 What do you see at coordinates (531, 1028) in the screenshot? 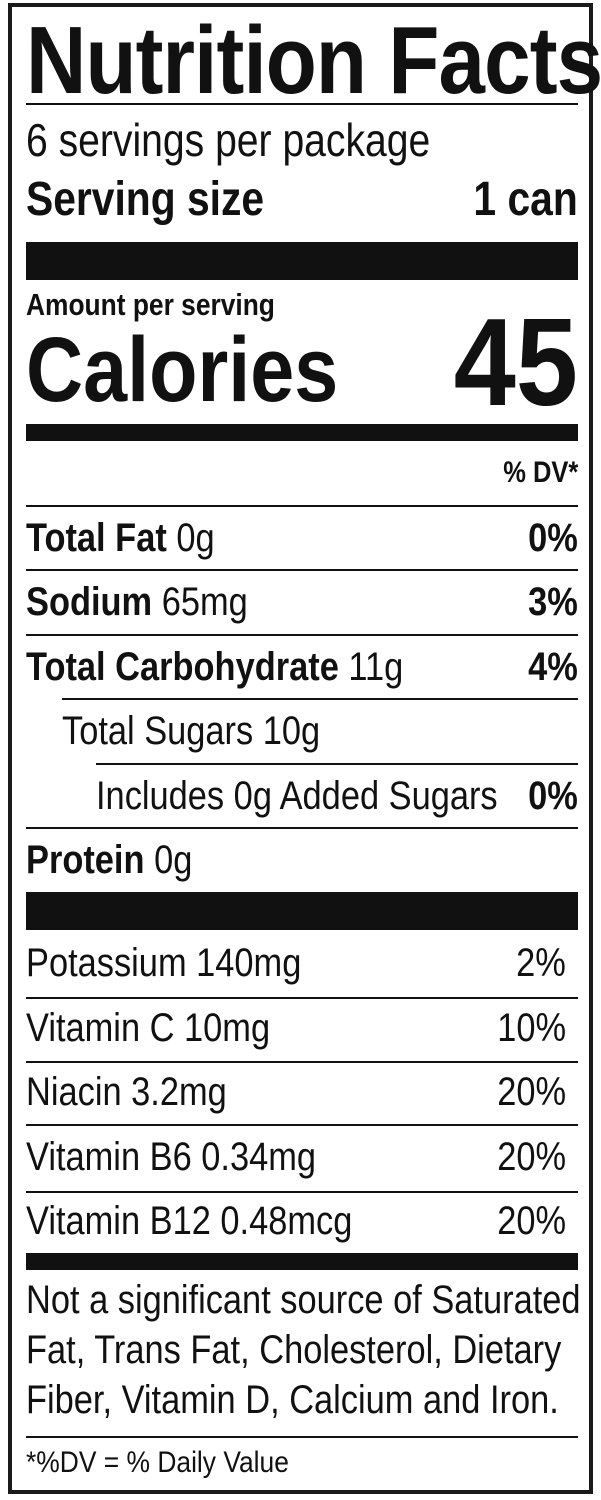
I see `vitamin-dv: 10%` at bounding box center [531, 1028].